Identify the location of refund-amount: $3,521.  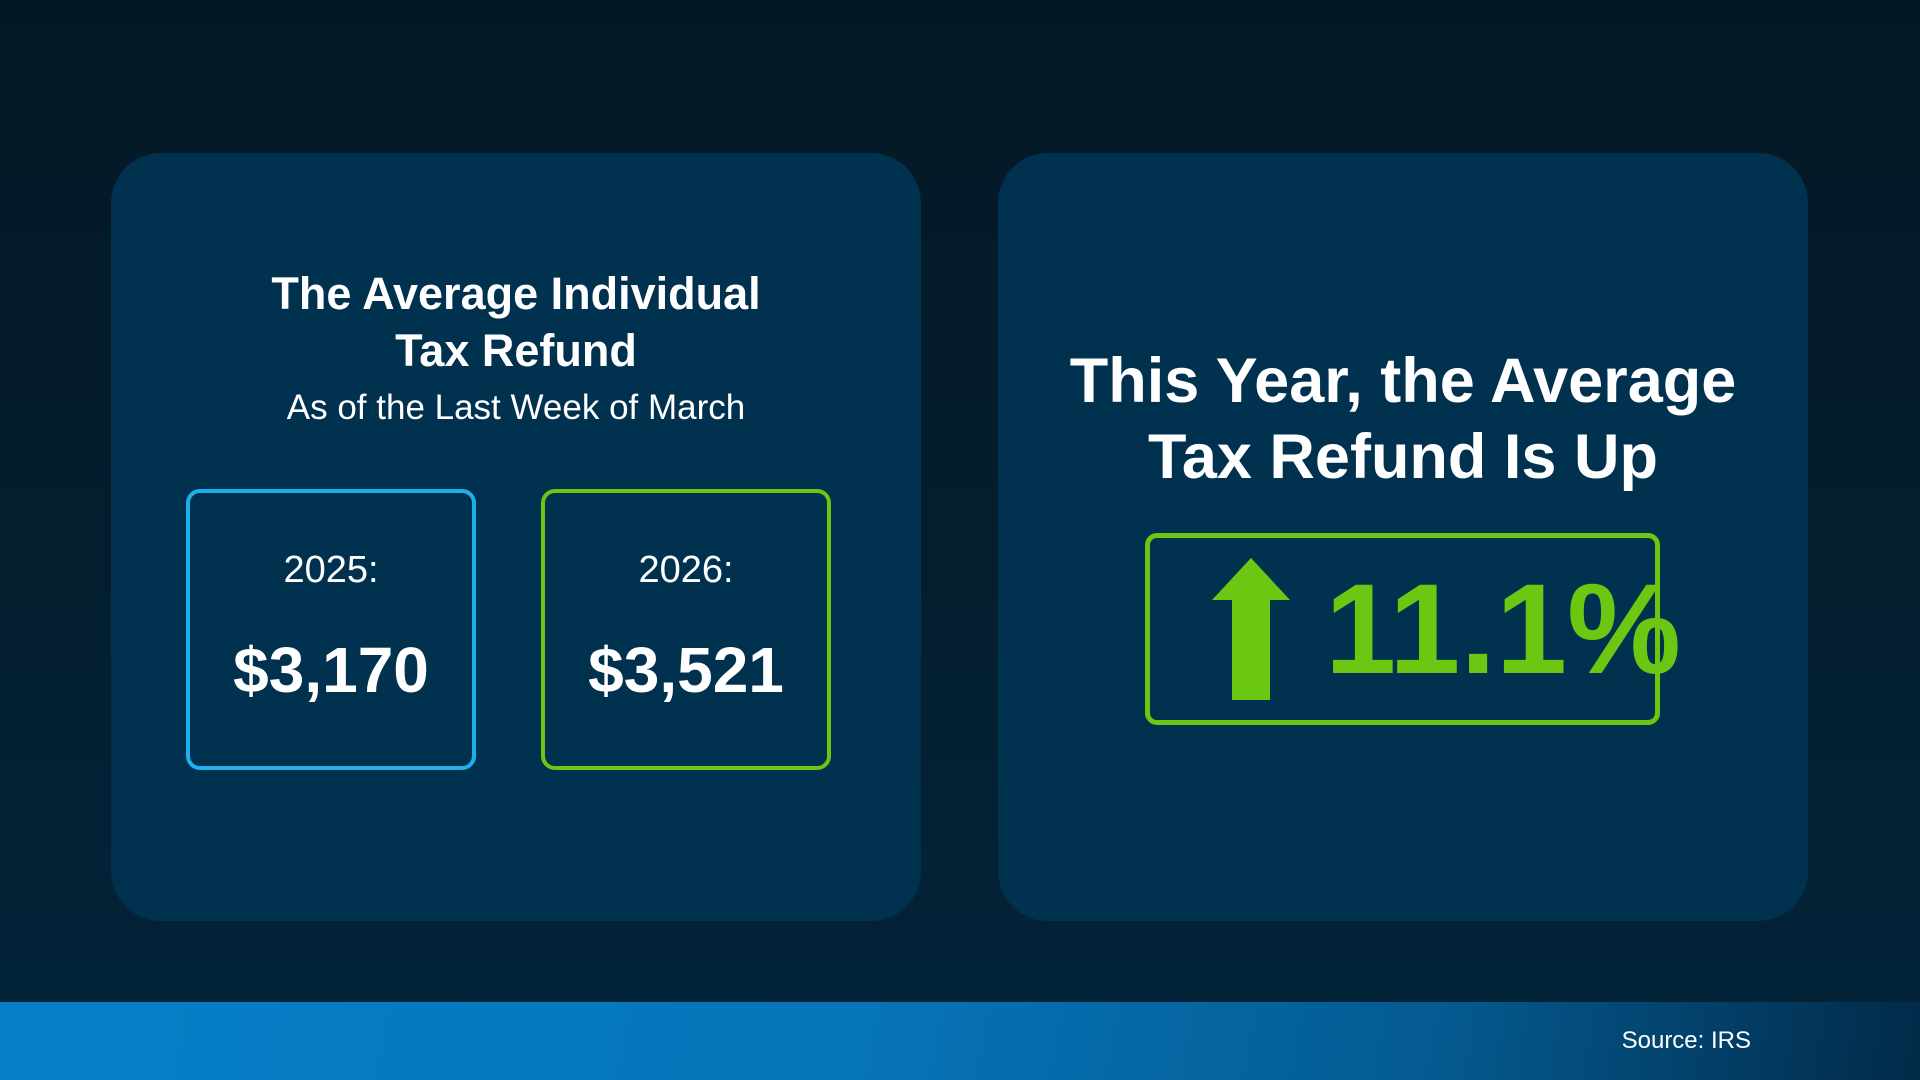
(686, 670).